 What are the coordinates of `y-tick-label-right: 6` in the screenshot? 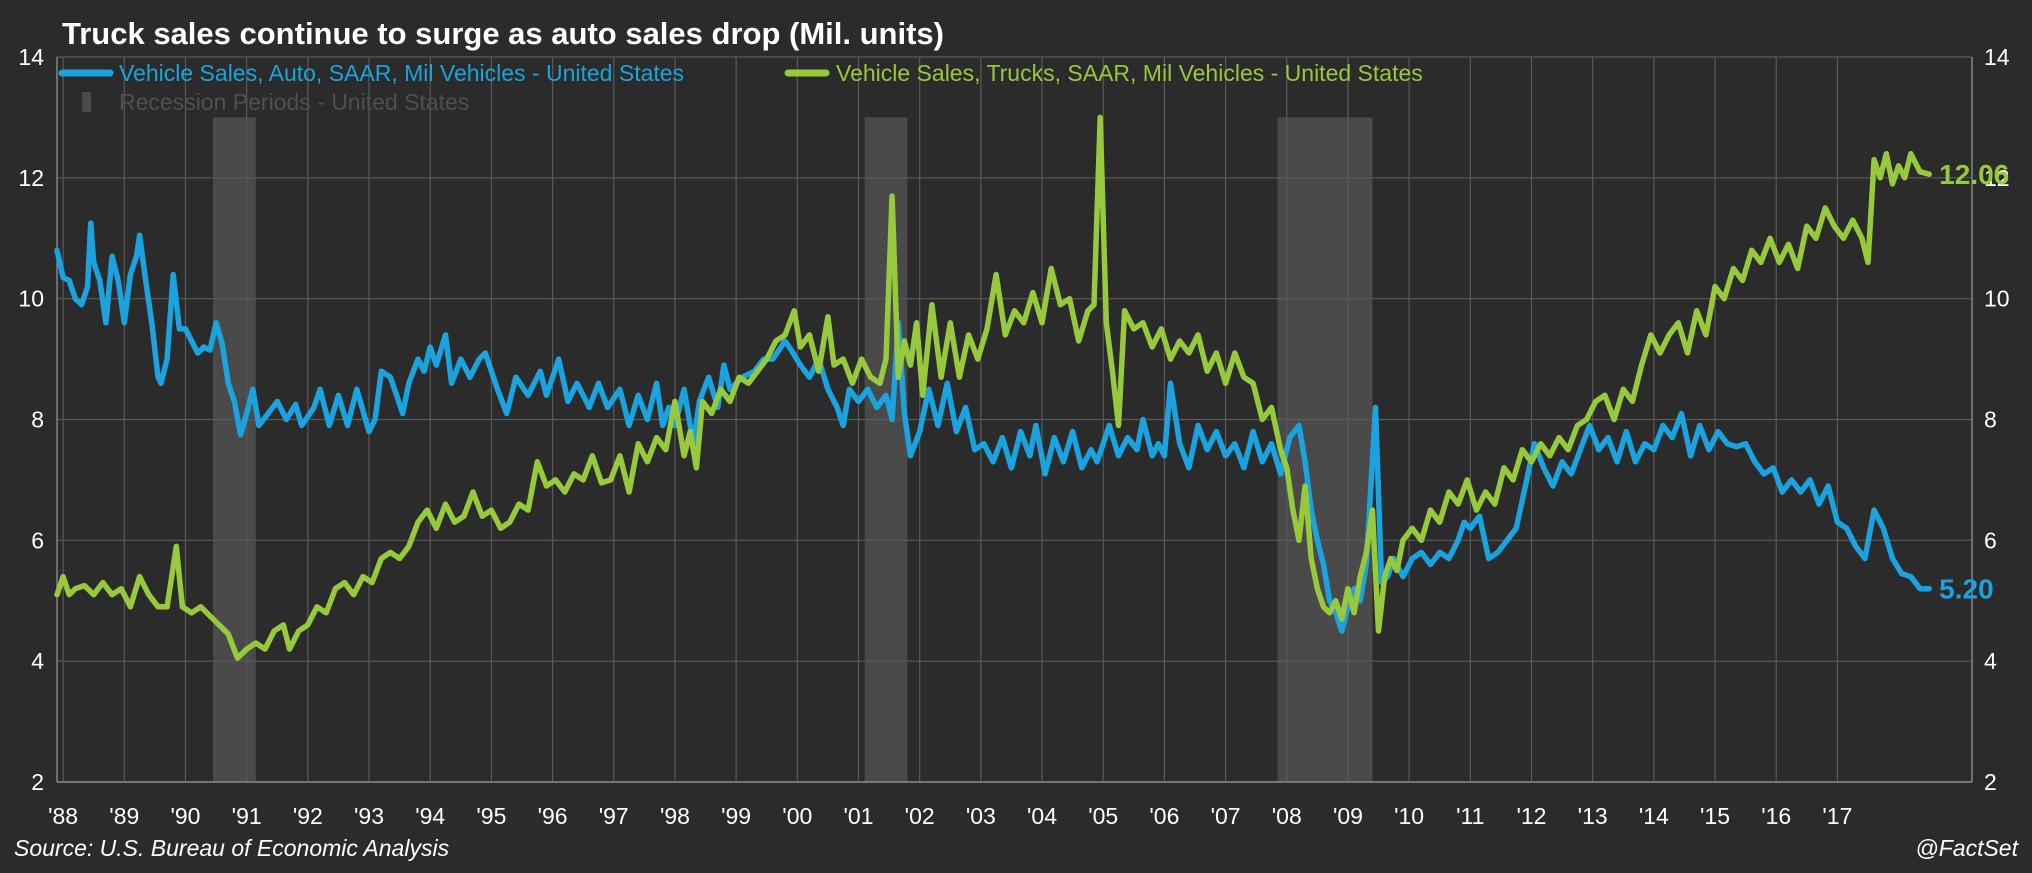 It's located at (1990, 540).